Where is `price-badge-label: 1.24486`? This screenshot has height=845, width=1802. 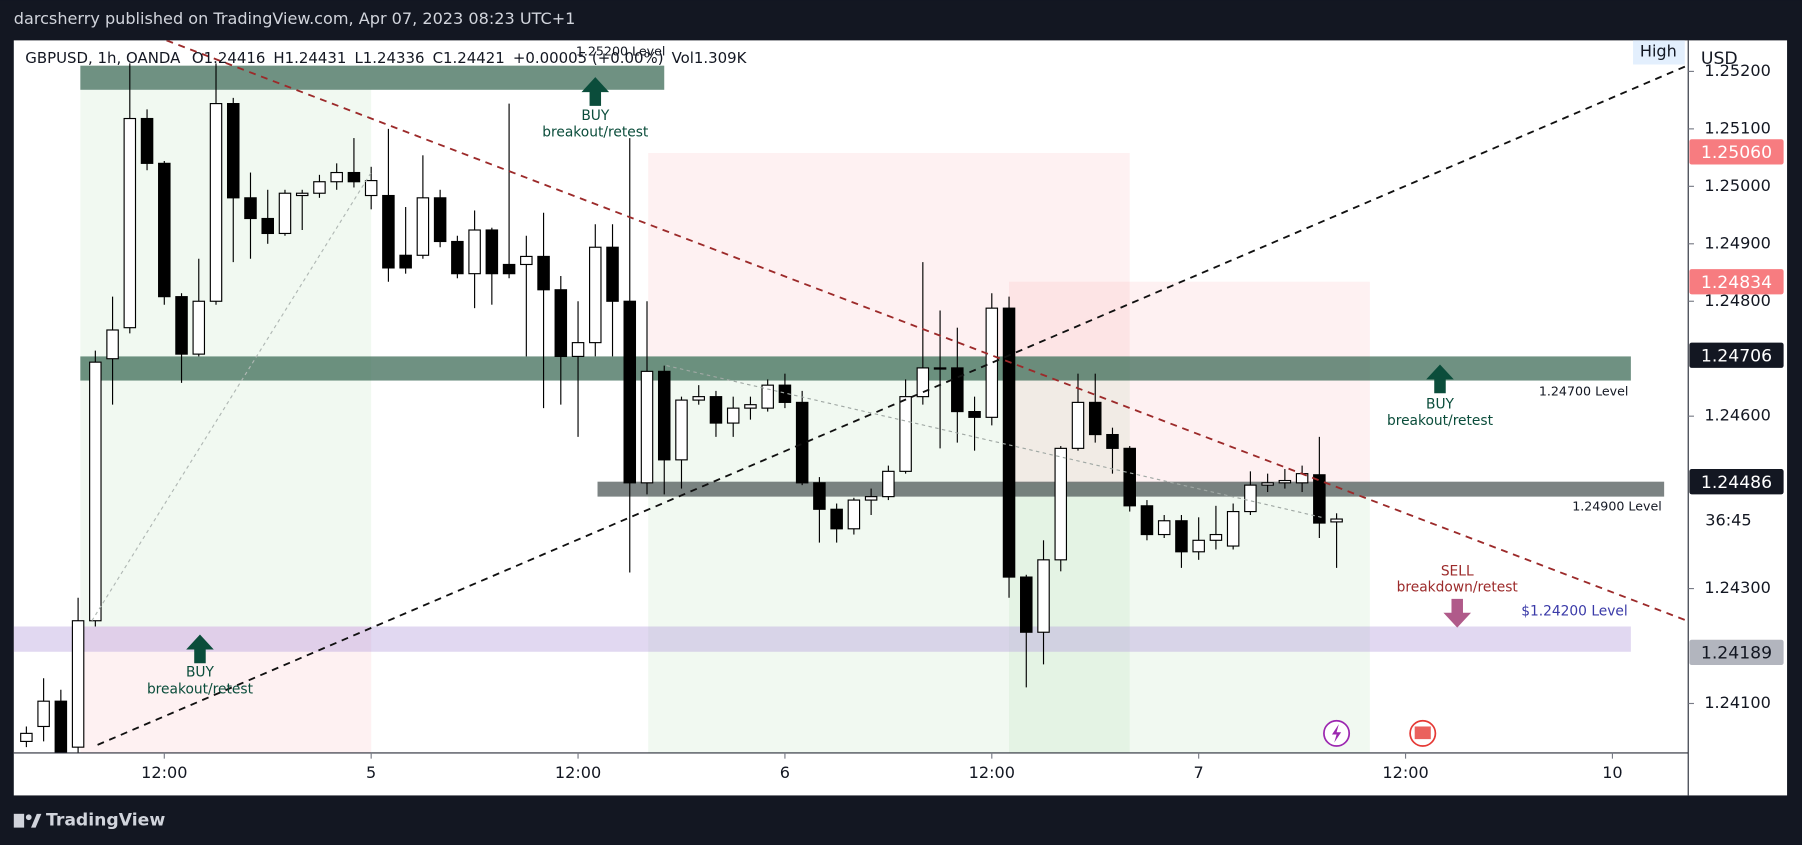
price-badge-label: 1.24486 is located at coordinates (1736, 483).